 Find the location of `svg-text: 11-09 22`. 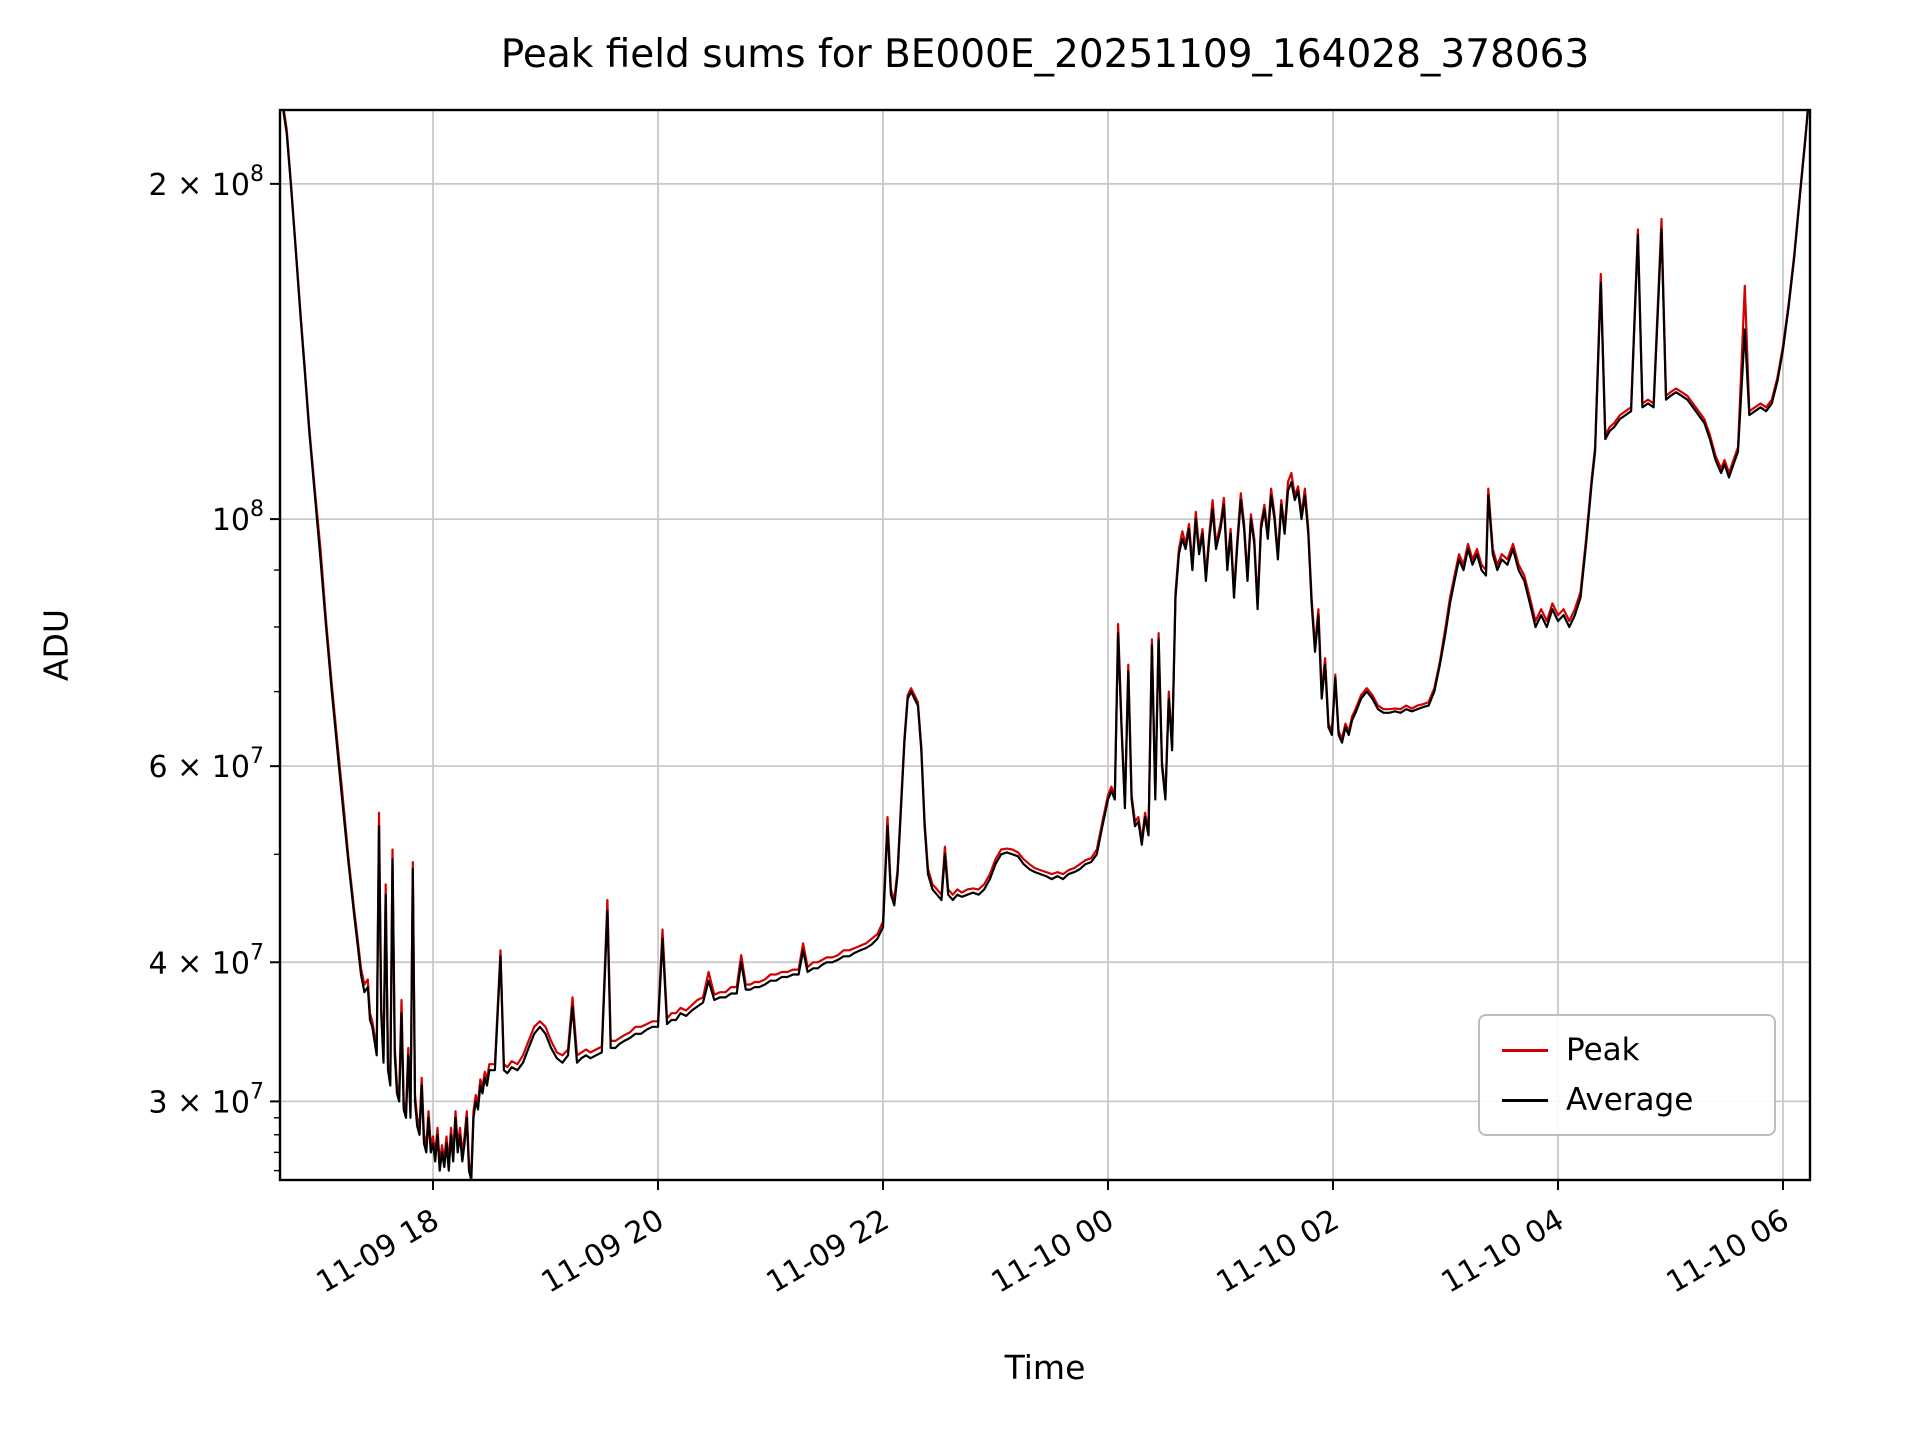

svg-text: 11-09 22 is located at coordinates (828, 1252).